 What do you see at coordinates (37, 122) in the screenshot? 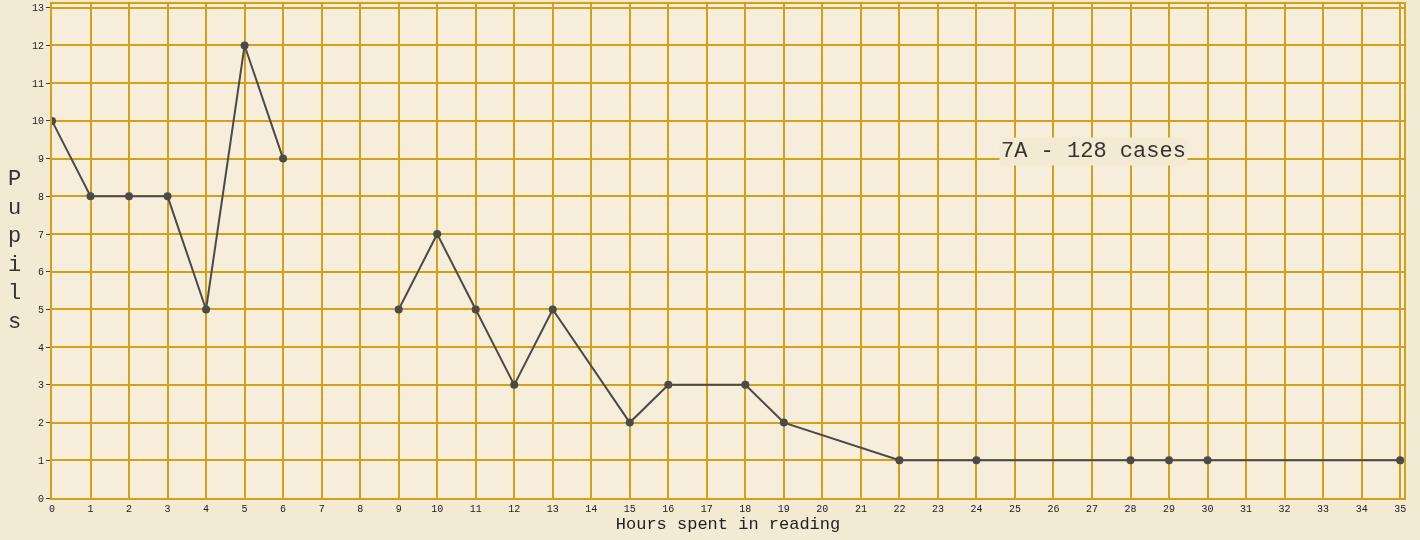
I see `y-tick-label: 10` at bounding box center [37, 122].